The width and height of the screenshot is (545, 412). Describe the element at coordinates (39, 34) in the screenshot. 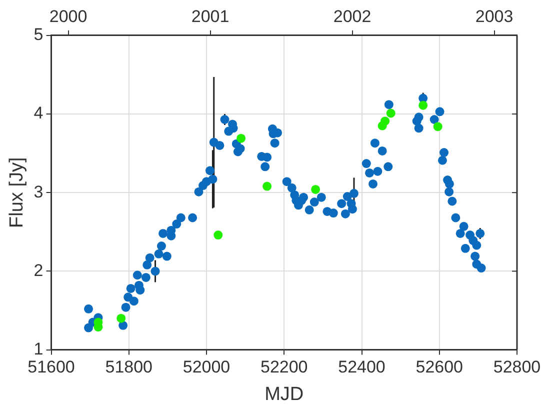

I see `y-tick-label: 5` at that location.